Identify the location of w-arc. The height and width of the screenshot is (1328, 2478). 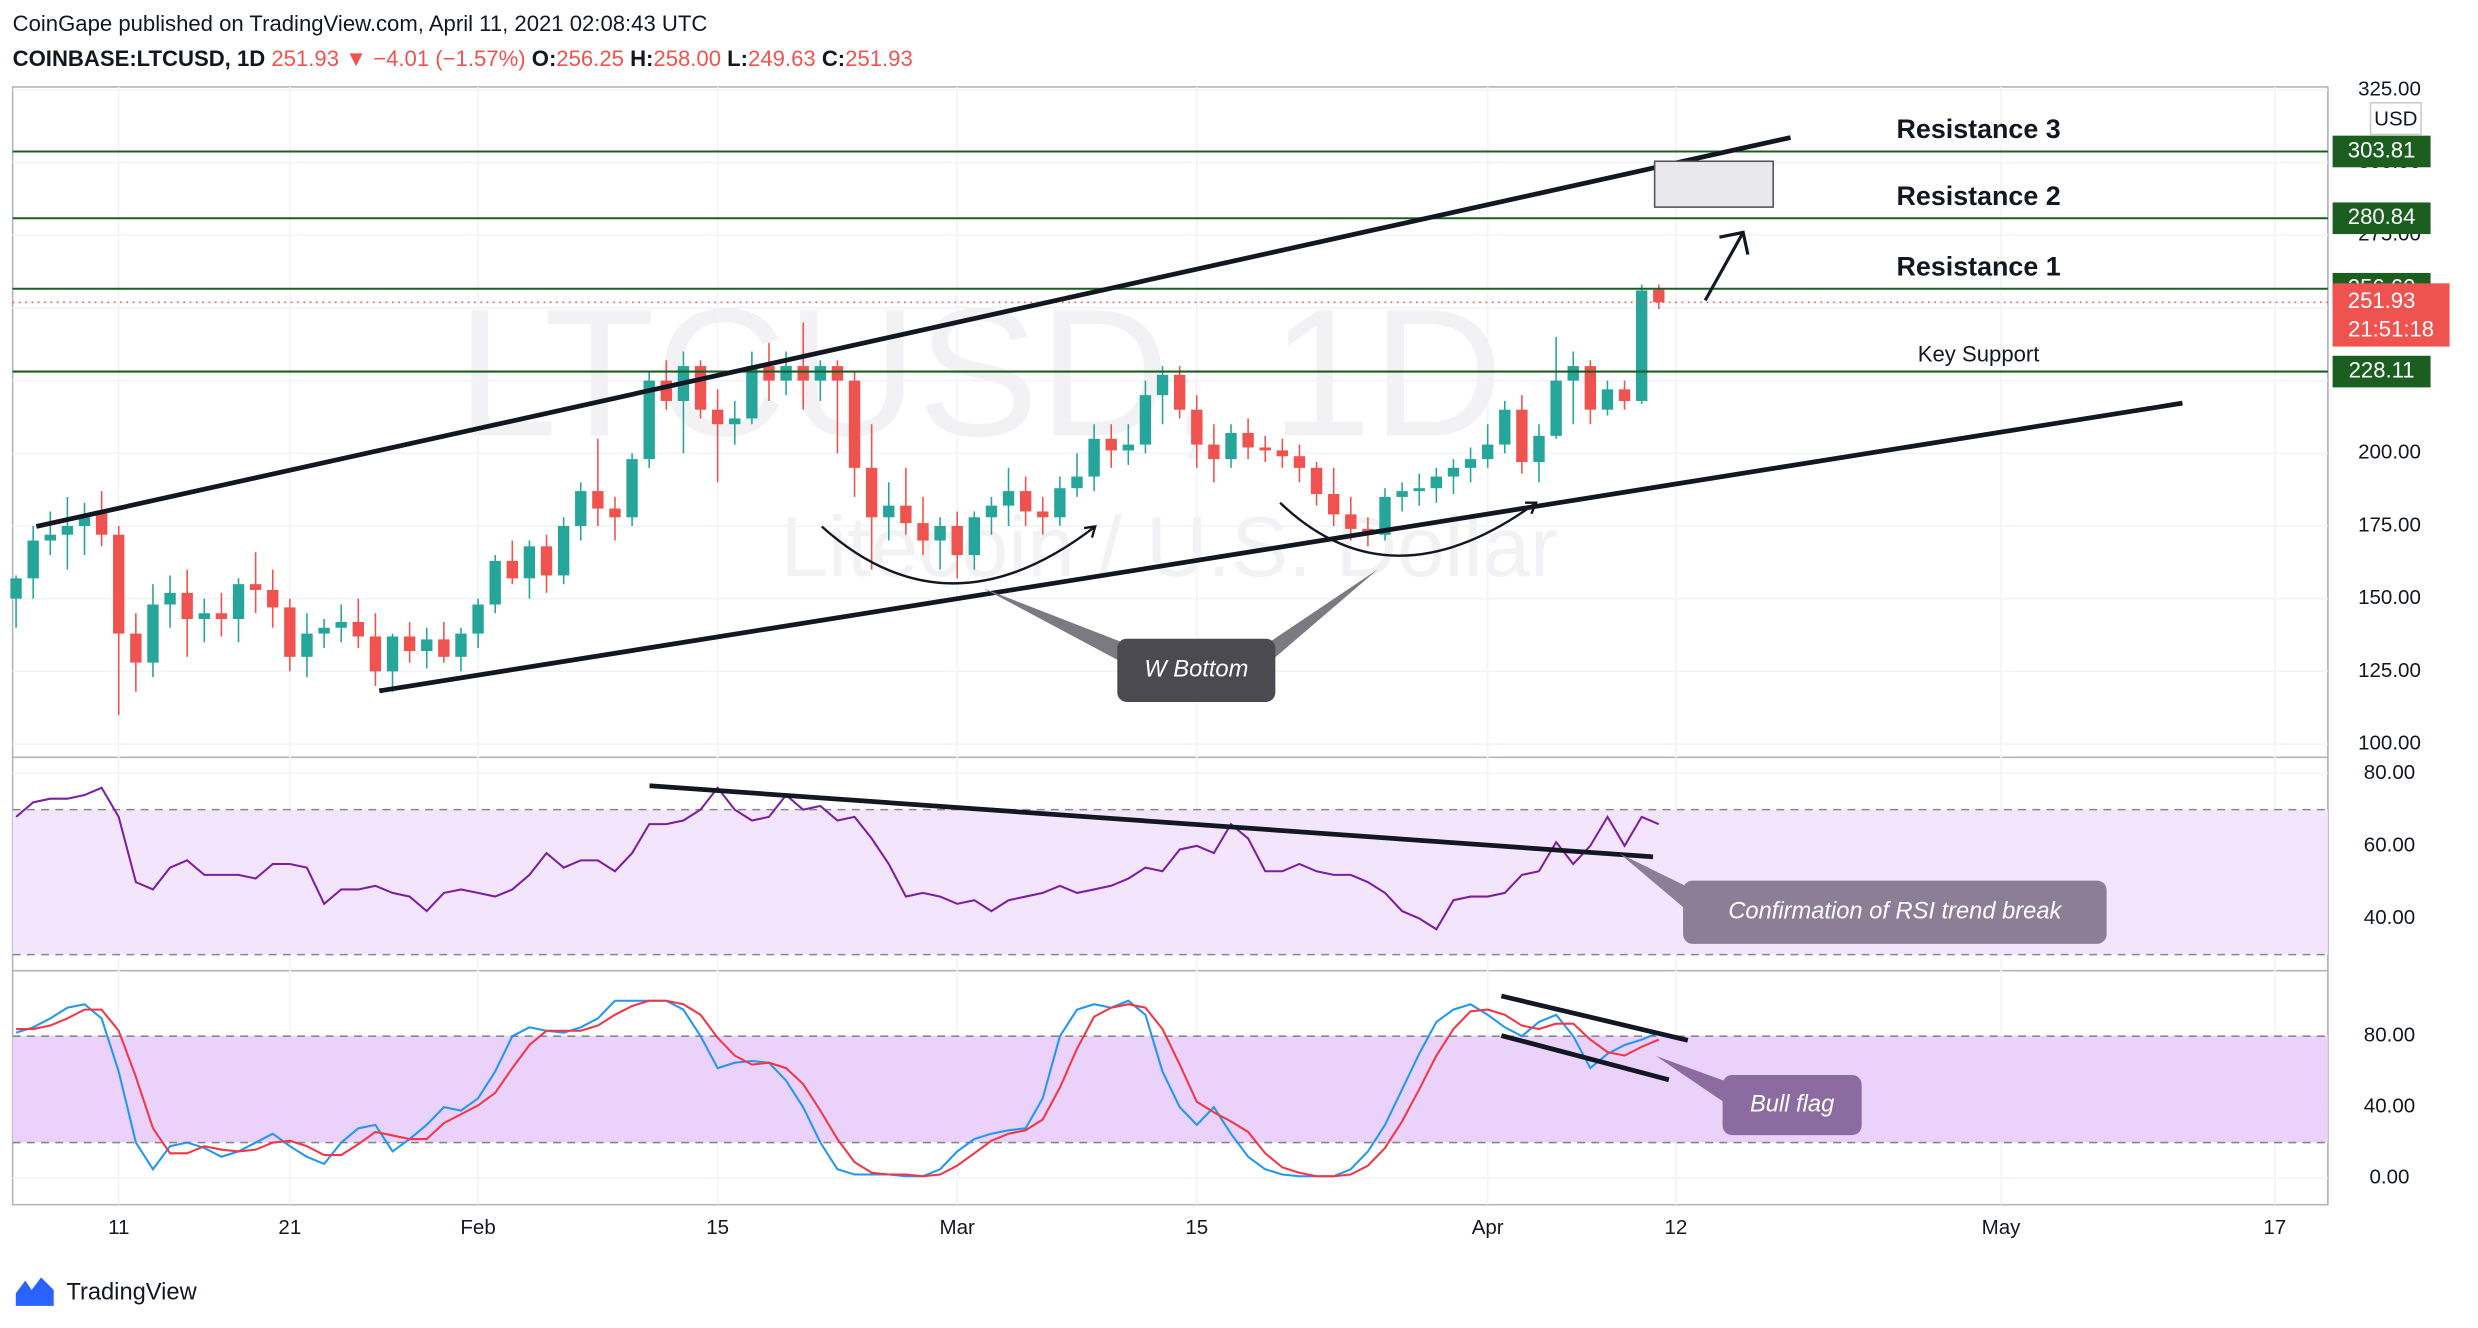
(958, 555).